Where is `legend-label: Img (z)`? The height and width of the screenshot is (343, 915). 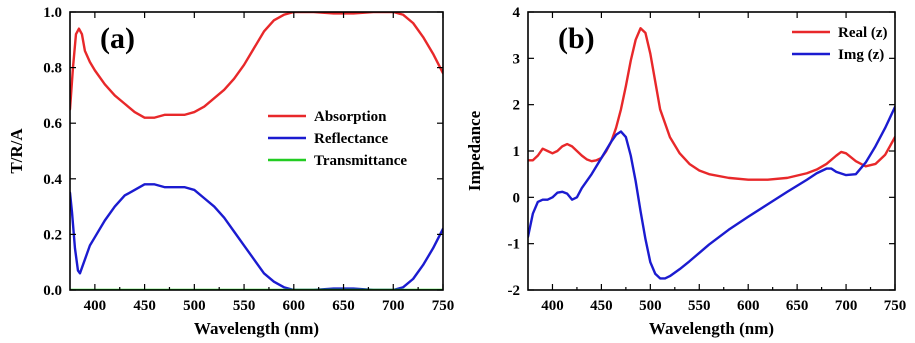 legend-label: Img (z) is located at coordinates (861, 55).